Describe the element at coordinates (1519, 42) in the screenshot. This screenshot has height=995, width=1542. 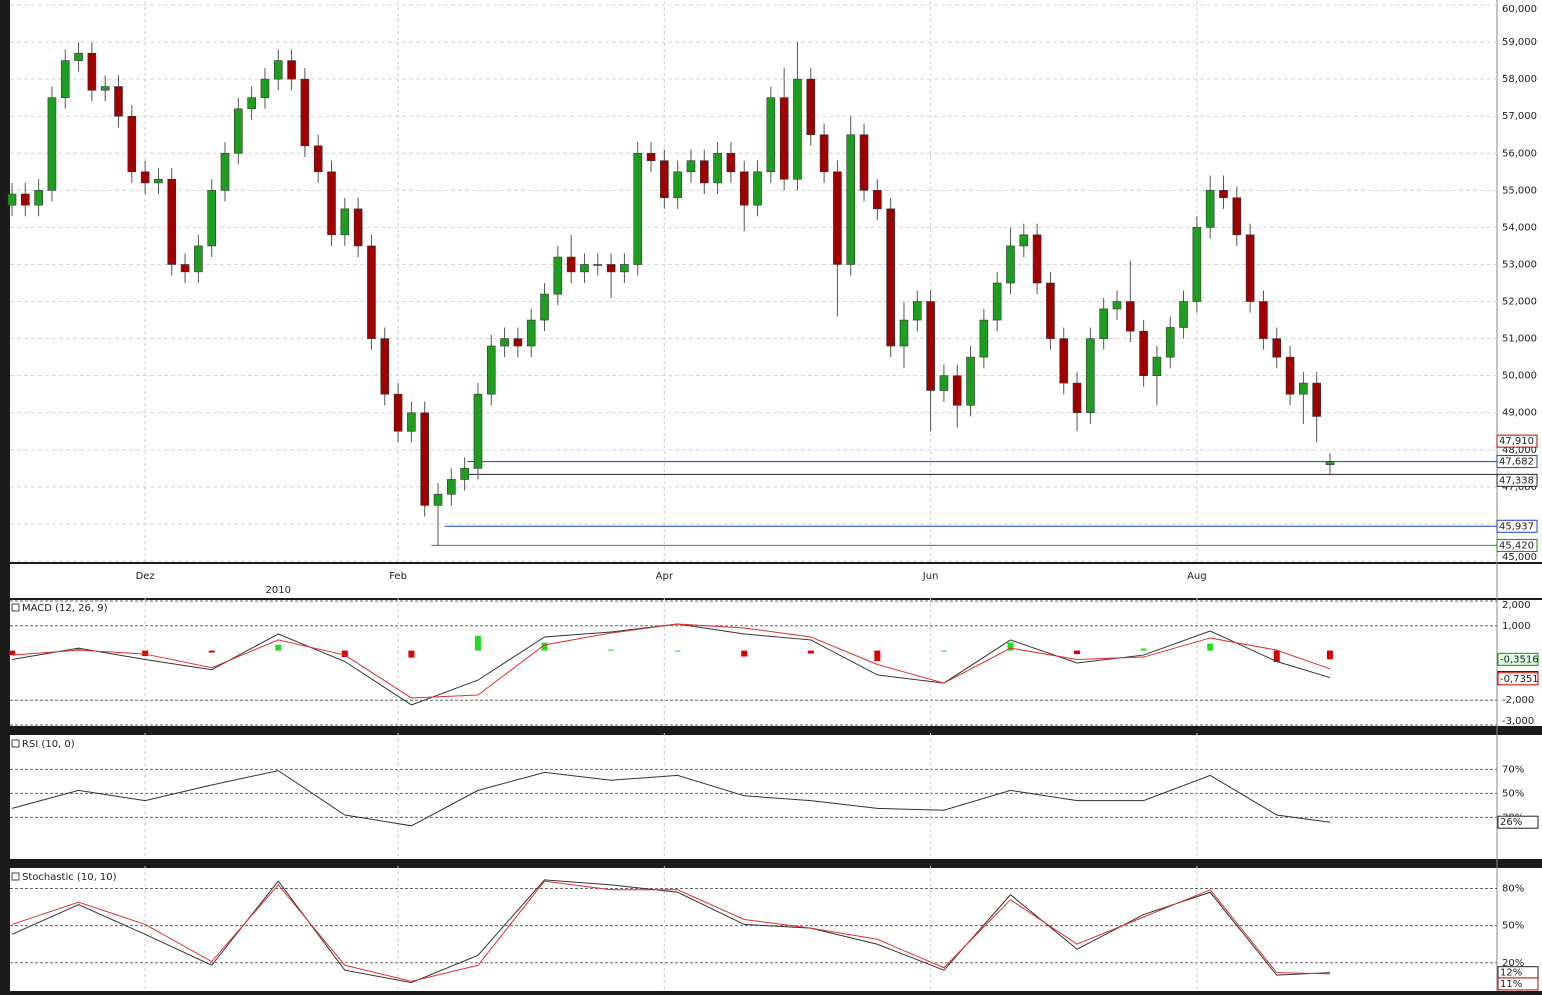
I see `y-tick-label: 59,000` at that location.